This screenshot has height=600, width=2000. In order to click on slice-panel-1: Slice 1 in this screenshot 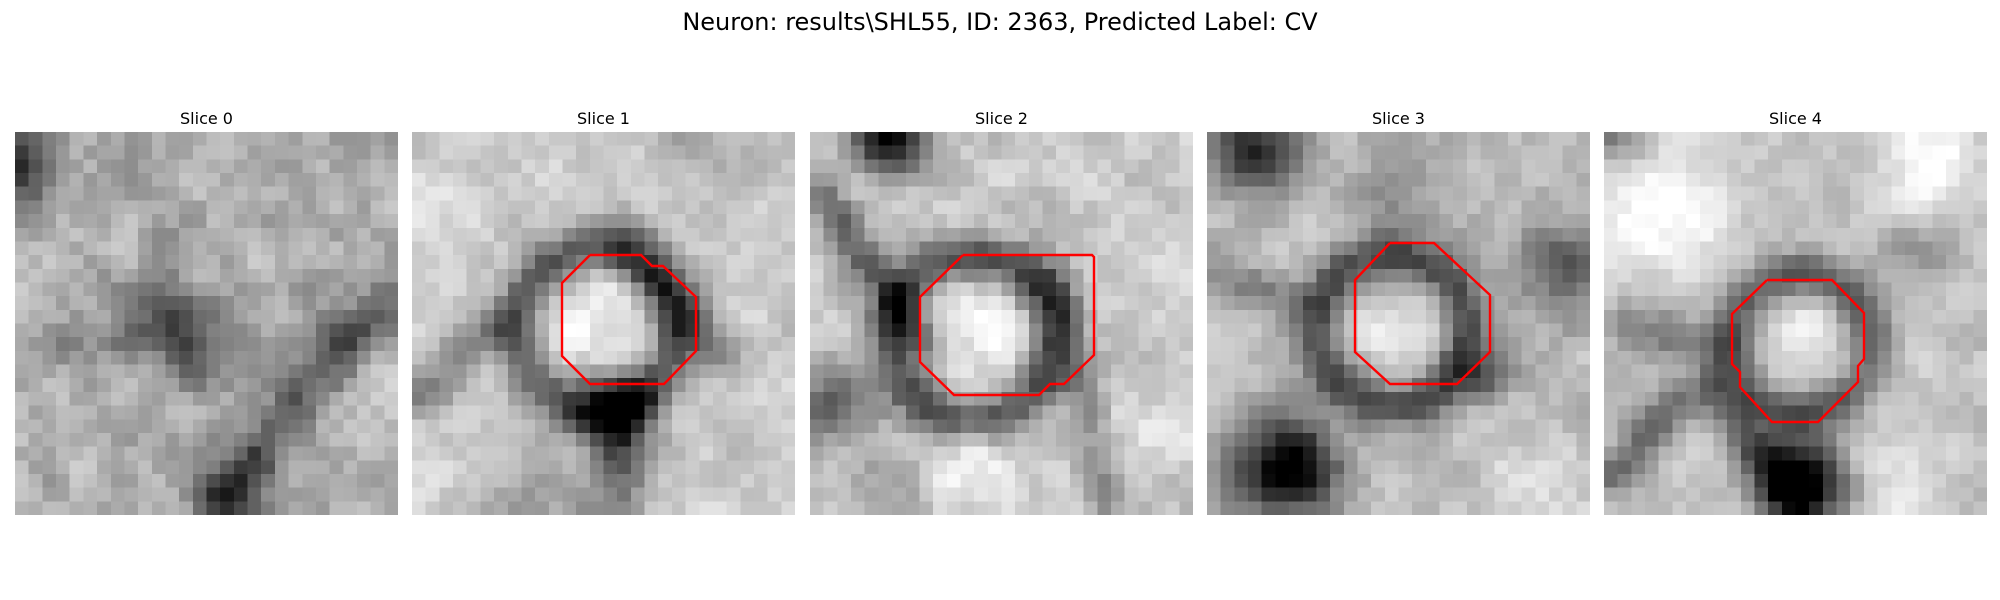, I will do `click(603, 310)`.